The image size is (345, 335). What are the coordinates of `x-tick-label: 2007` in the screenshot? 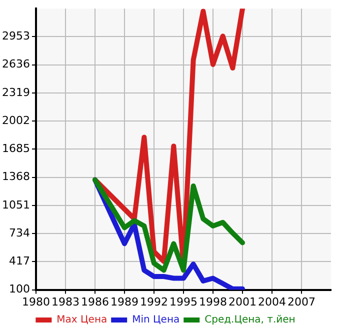 It's located at (302, 301).